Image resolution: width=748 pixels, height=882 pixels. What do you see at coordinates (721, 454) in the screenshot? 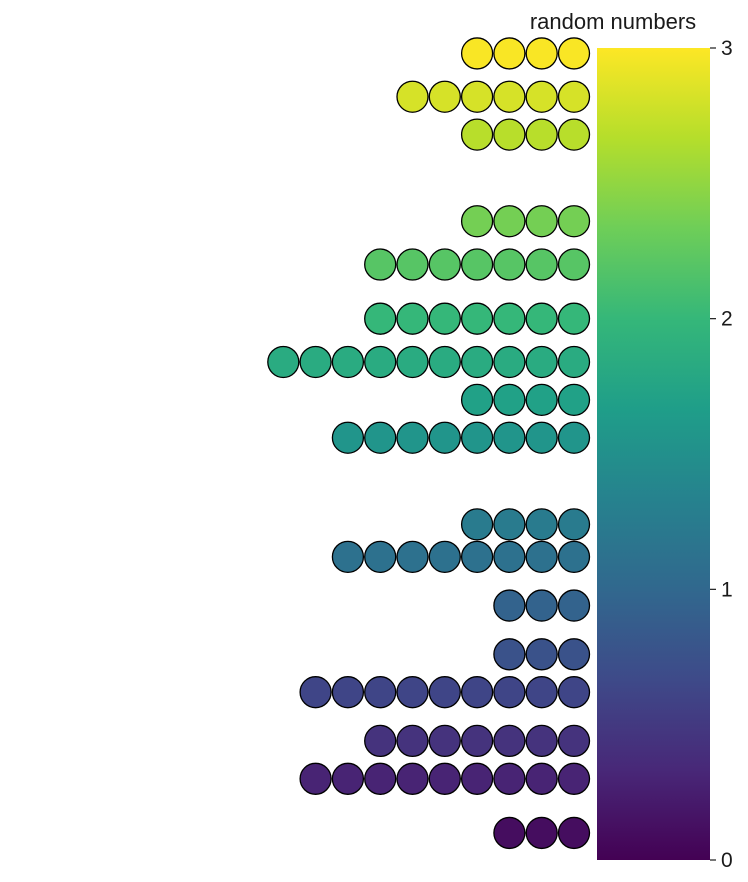
I see `colorbar-ticks: 0 1 2 3` at bounding box center [721, 454].